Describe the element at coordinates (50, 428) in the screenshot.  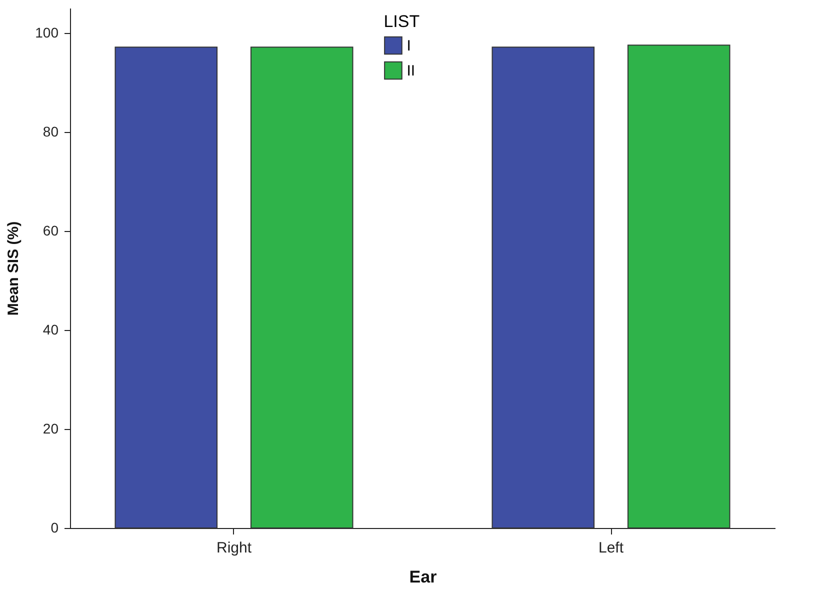
I see `y-tick-label: 20` at that location.